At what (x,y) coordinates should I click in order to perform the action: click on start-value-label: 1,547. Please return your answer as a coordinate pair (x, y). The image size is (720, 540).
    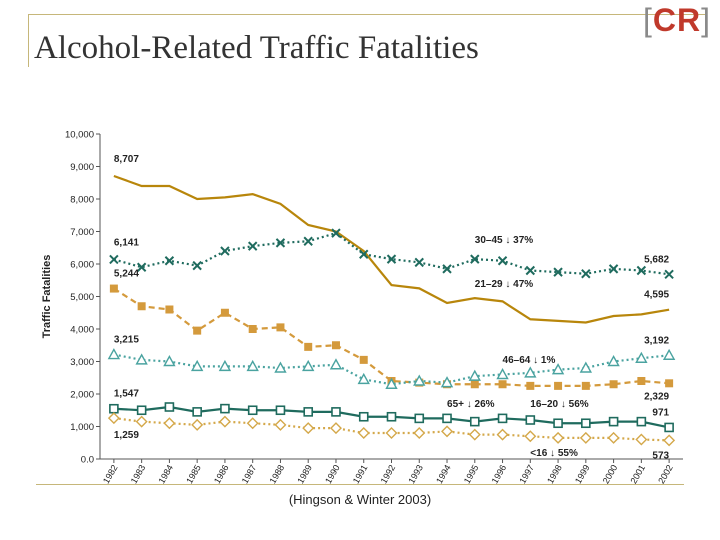
    Looking at the image, I should click on (126, 394).